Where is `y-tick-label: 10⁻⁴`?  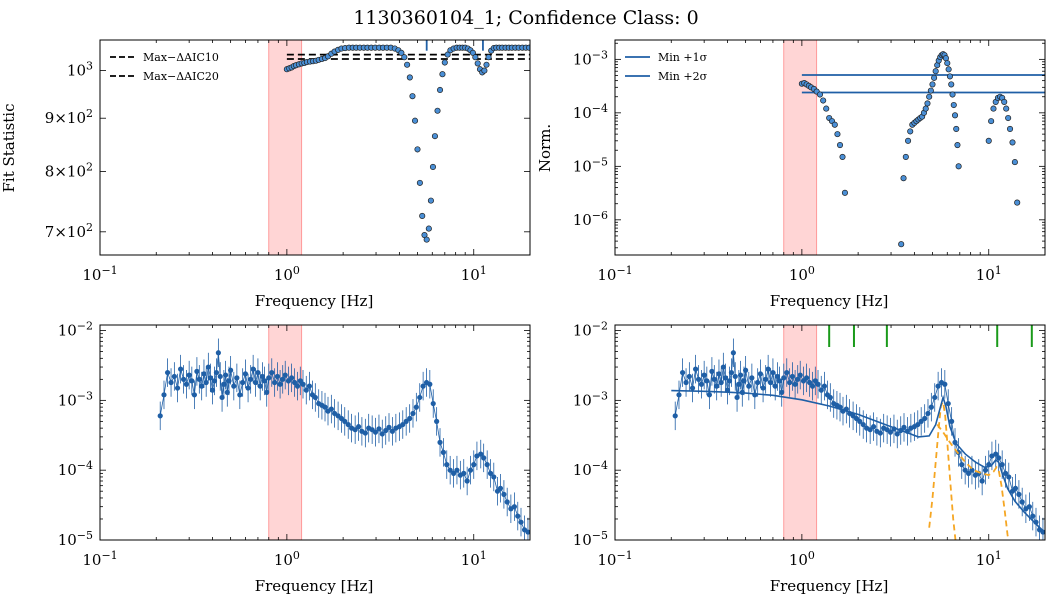
y-tick-label: 10⁻⁴ is located at coordinates (590, 469).